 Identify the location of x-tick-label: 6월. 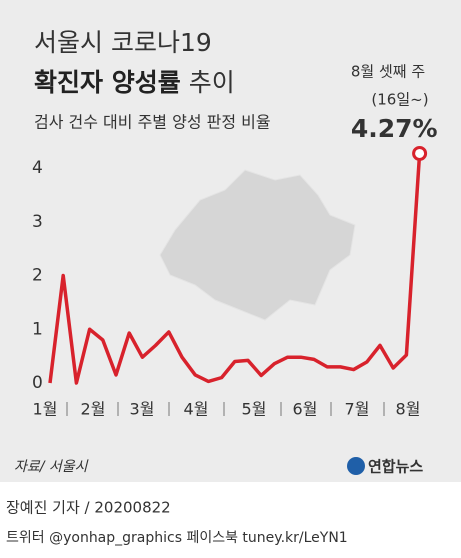
(305, 409).